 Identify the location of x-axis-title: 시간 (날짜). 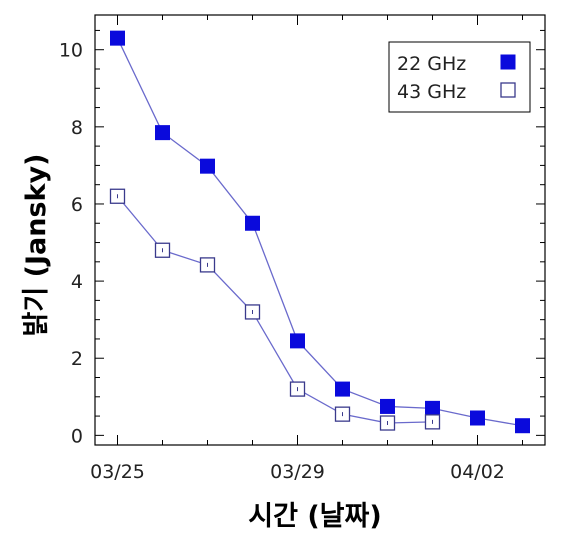
(314, 516).